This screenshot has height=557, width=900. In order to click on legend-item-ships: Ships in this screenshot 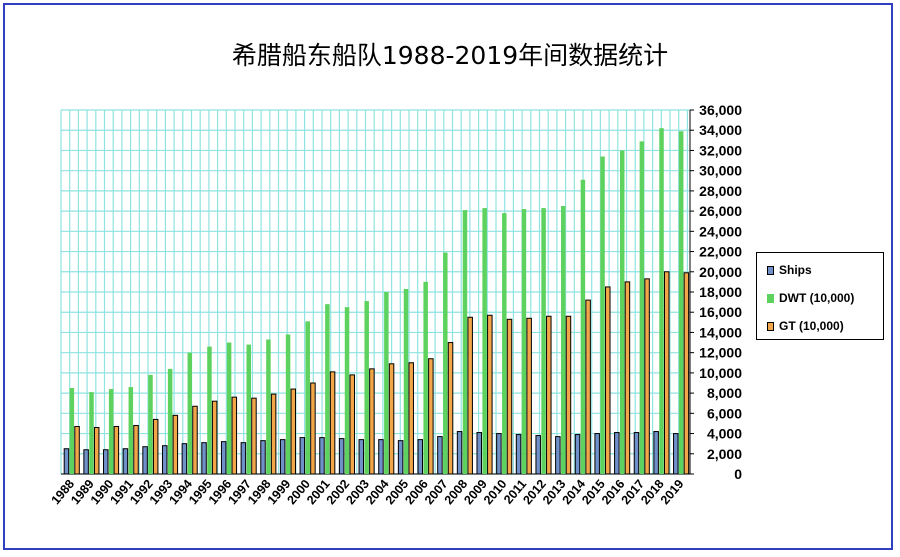, I will do `click(789, 270)`.